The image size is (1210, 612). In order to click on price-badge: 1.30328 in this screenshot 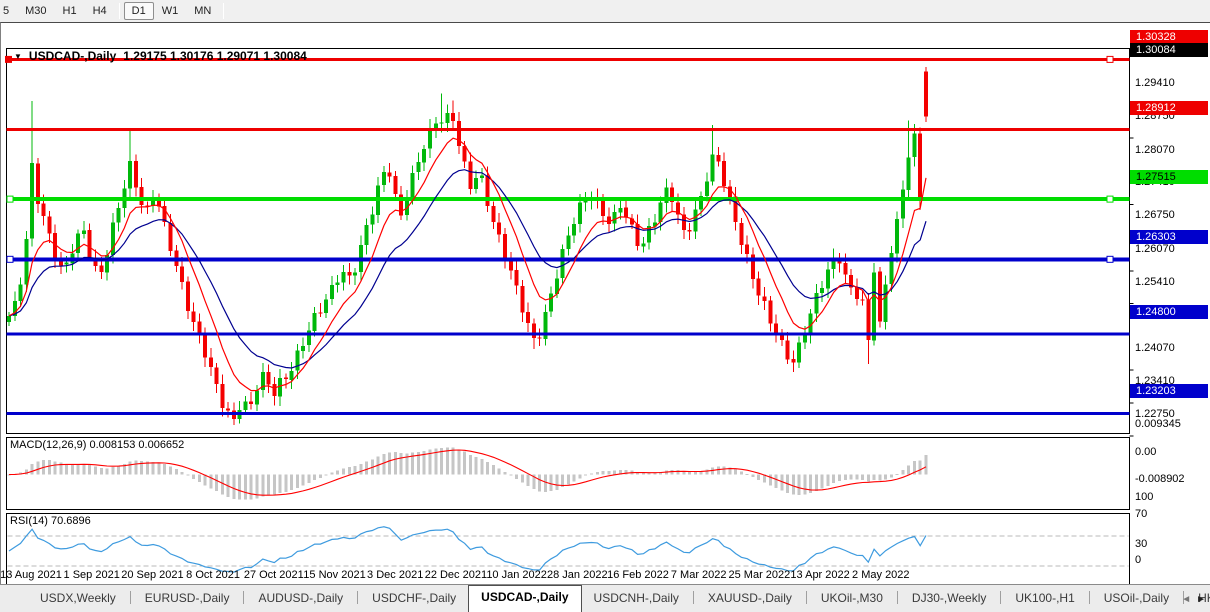, I will do `click(1169, 37)`.